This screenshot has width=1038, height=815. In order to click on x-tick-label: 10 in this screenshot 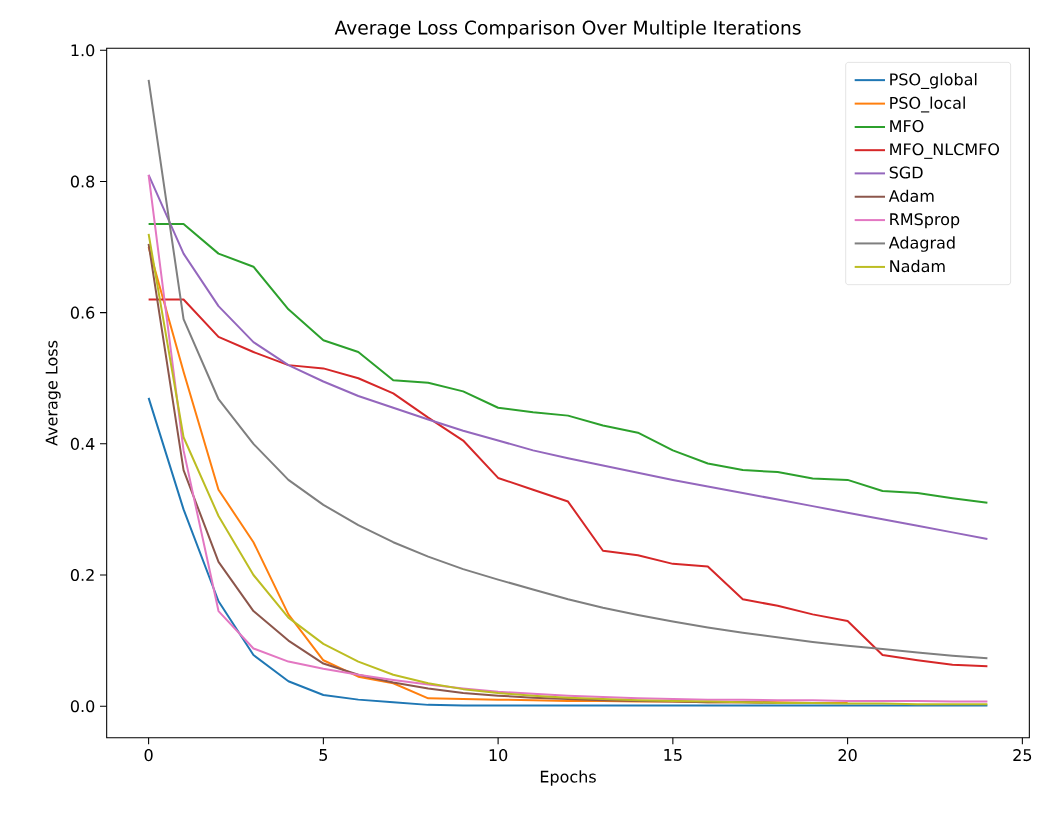, I will do `click(498, 755)`.